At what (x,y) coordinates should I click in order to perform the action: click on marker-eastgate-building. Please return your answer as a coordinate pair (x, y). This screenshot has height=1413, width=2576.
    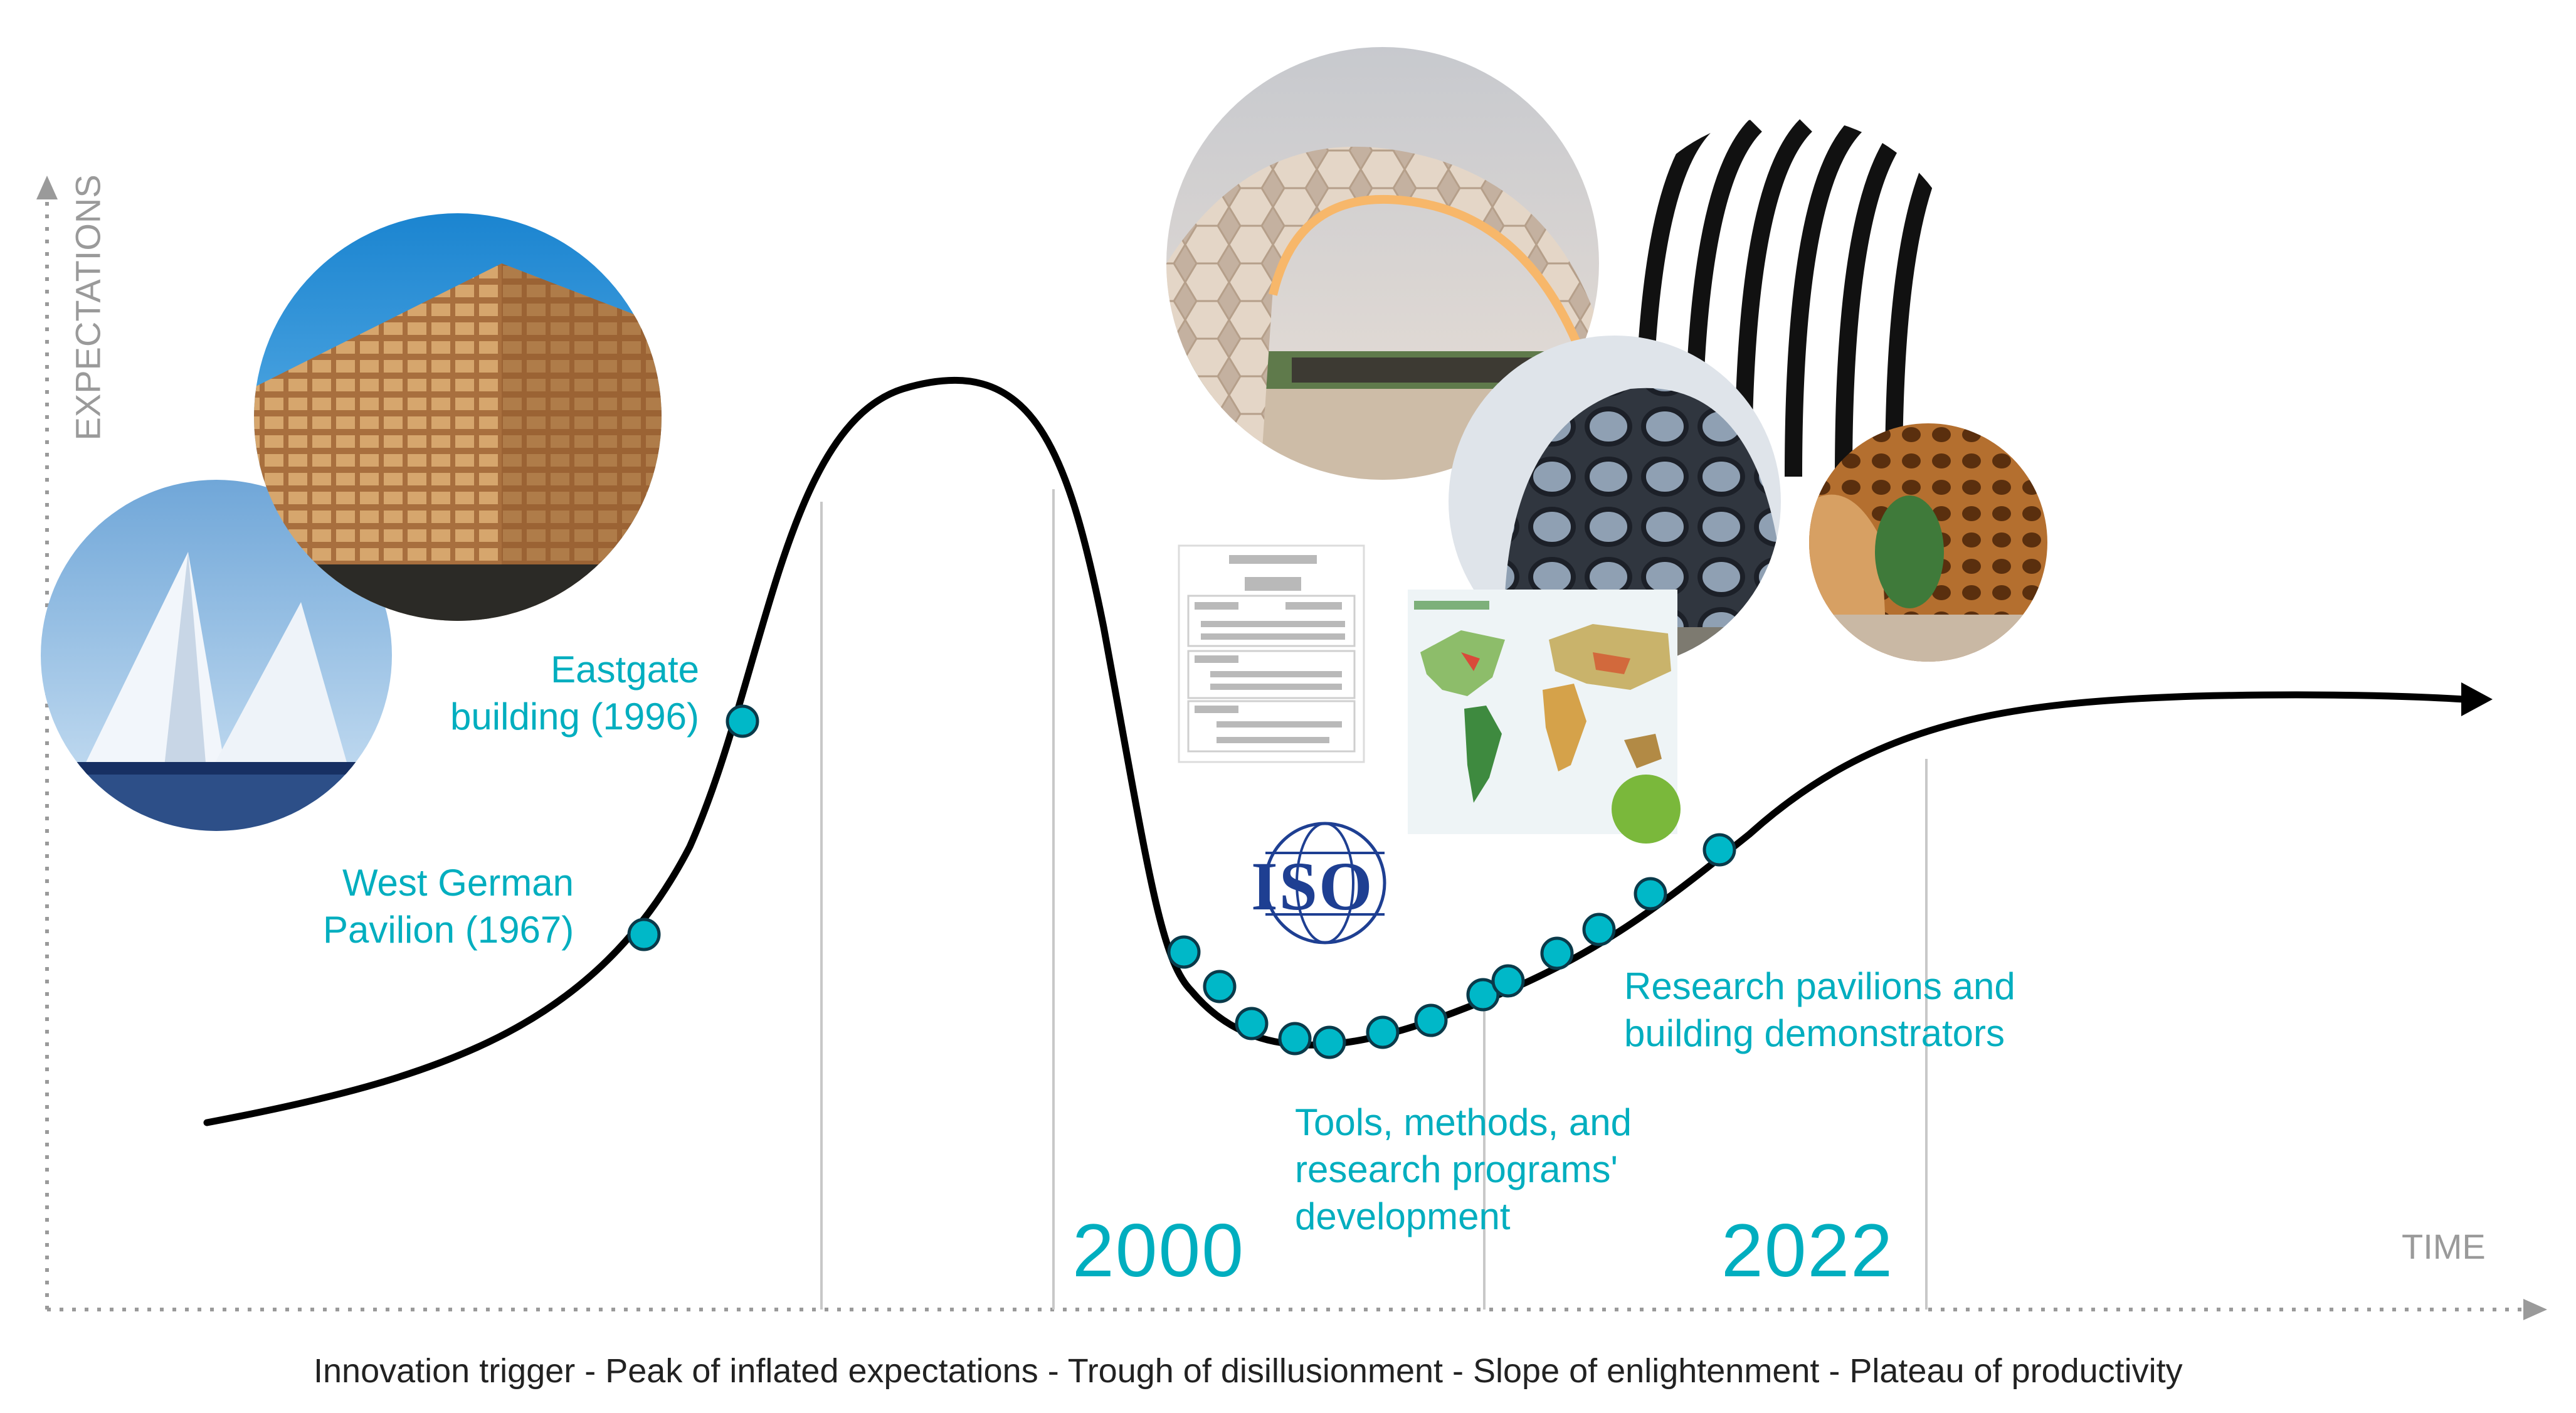
    Looking at the image, I should click on (742, 721).